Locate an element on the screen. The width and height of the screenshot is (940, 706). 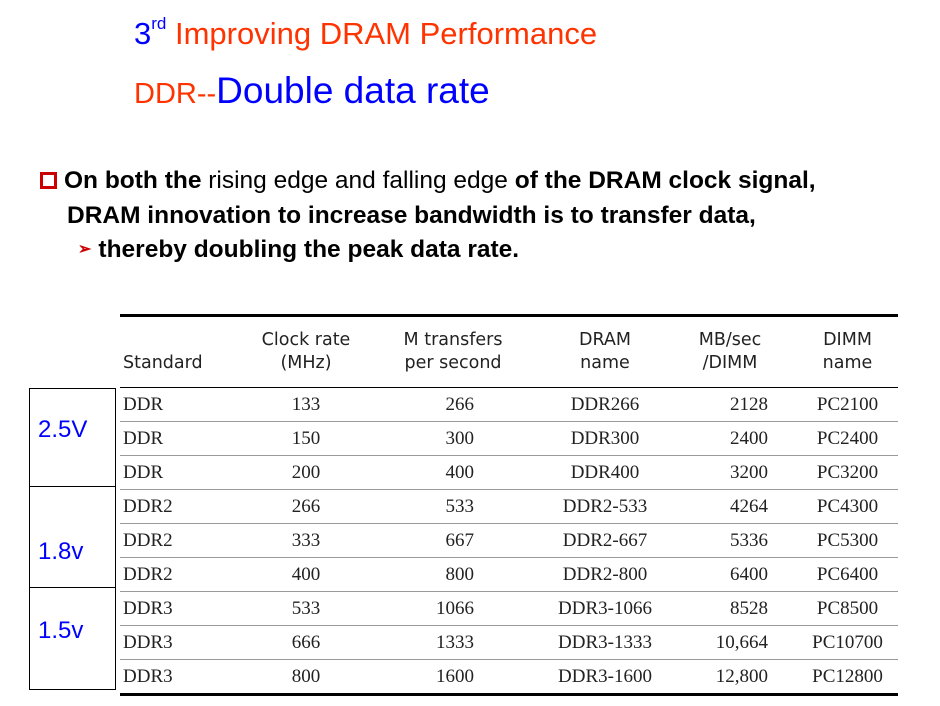
cell-mb-sec: 3200 is located at coordinates (749, 472).